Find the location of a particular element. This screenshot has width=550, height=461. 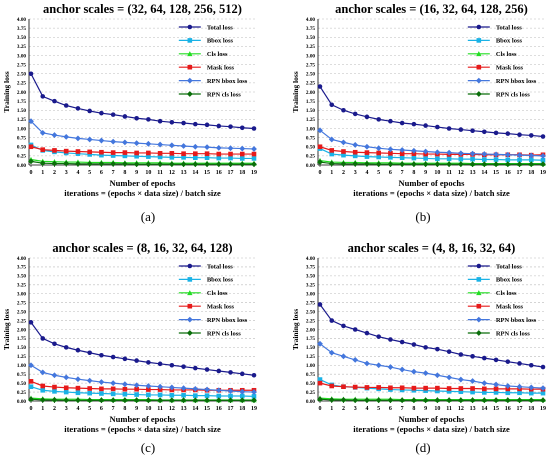

y-tick-label: 0.75 is located at coordinates (310, 138).